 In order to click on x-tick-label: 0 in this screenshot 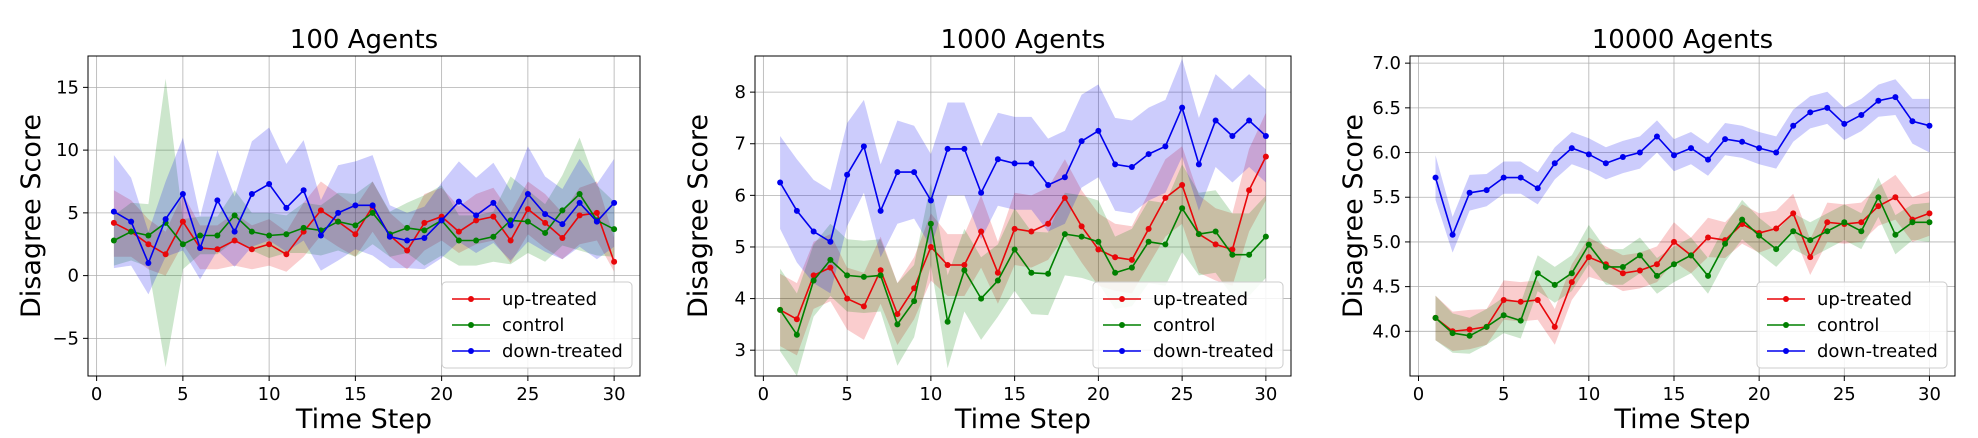, I will do `click(1418, 394)`.